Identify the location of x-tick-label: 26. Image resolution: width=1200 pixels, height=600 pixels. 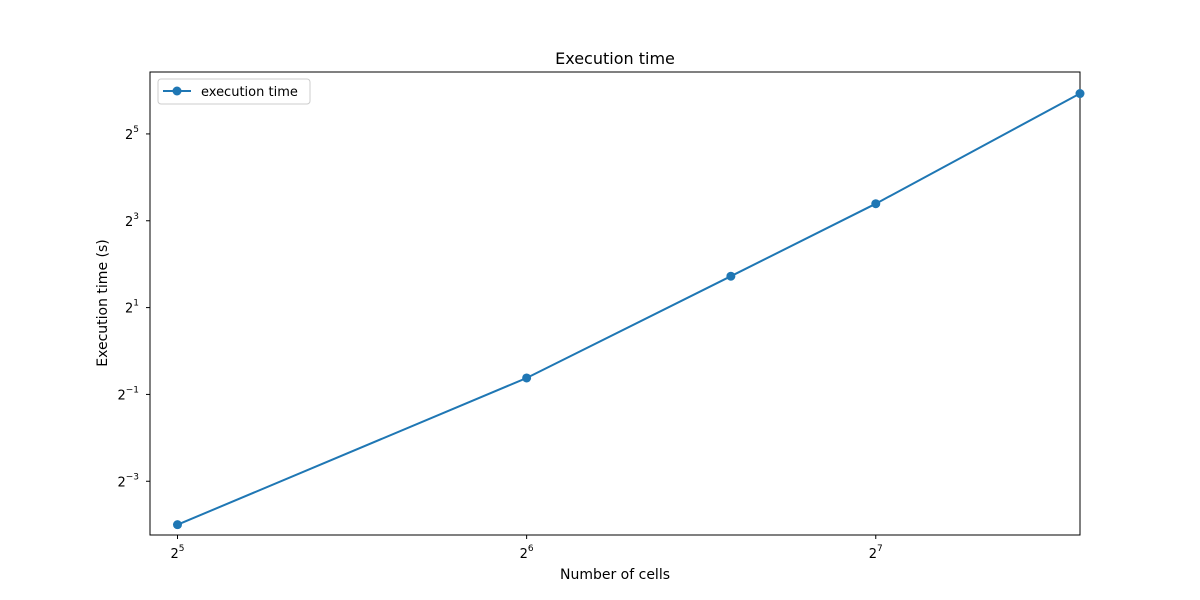
(527, 553).